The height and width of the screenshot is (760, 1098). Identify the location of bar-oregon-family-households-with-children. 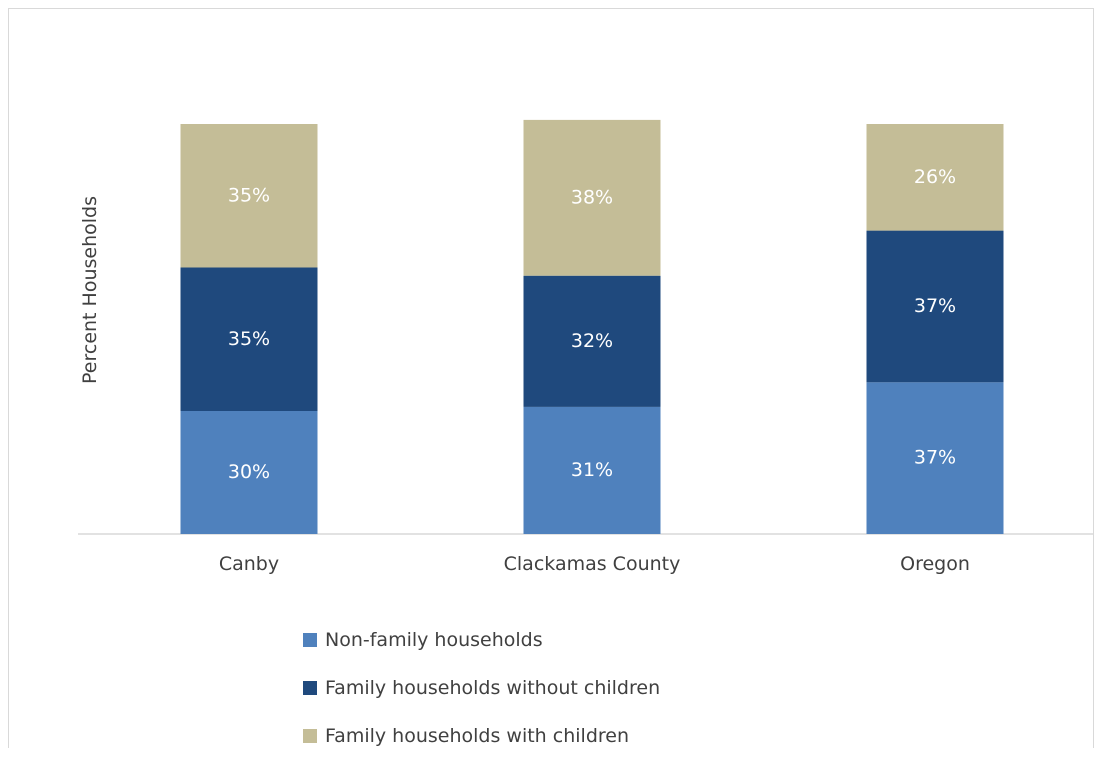
(935, 177).